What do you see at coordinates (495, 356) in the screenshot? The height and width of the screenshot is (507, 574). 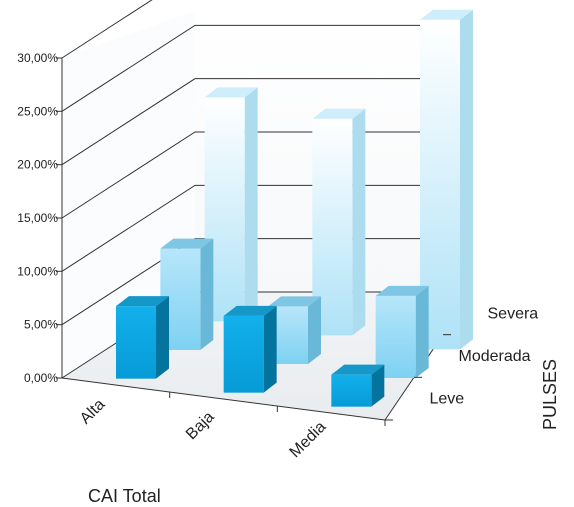 I see `series-label: Moderada` at bounding box center [495, 356].